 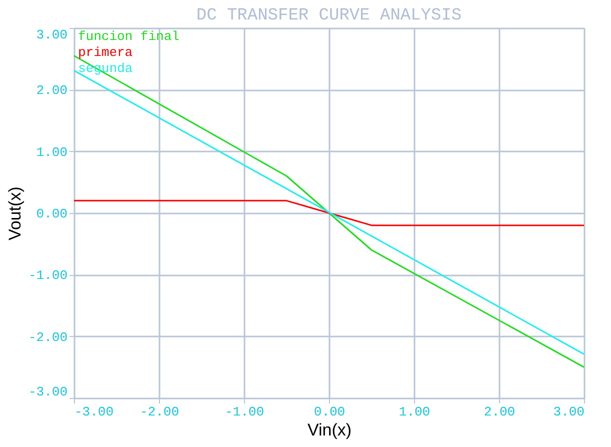 I want to click on y-tick-label: 0.00, so click(x=52, y=214).